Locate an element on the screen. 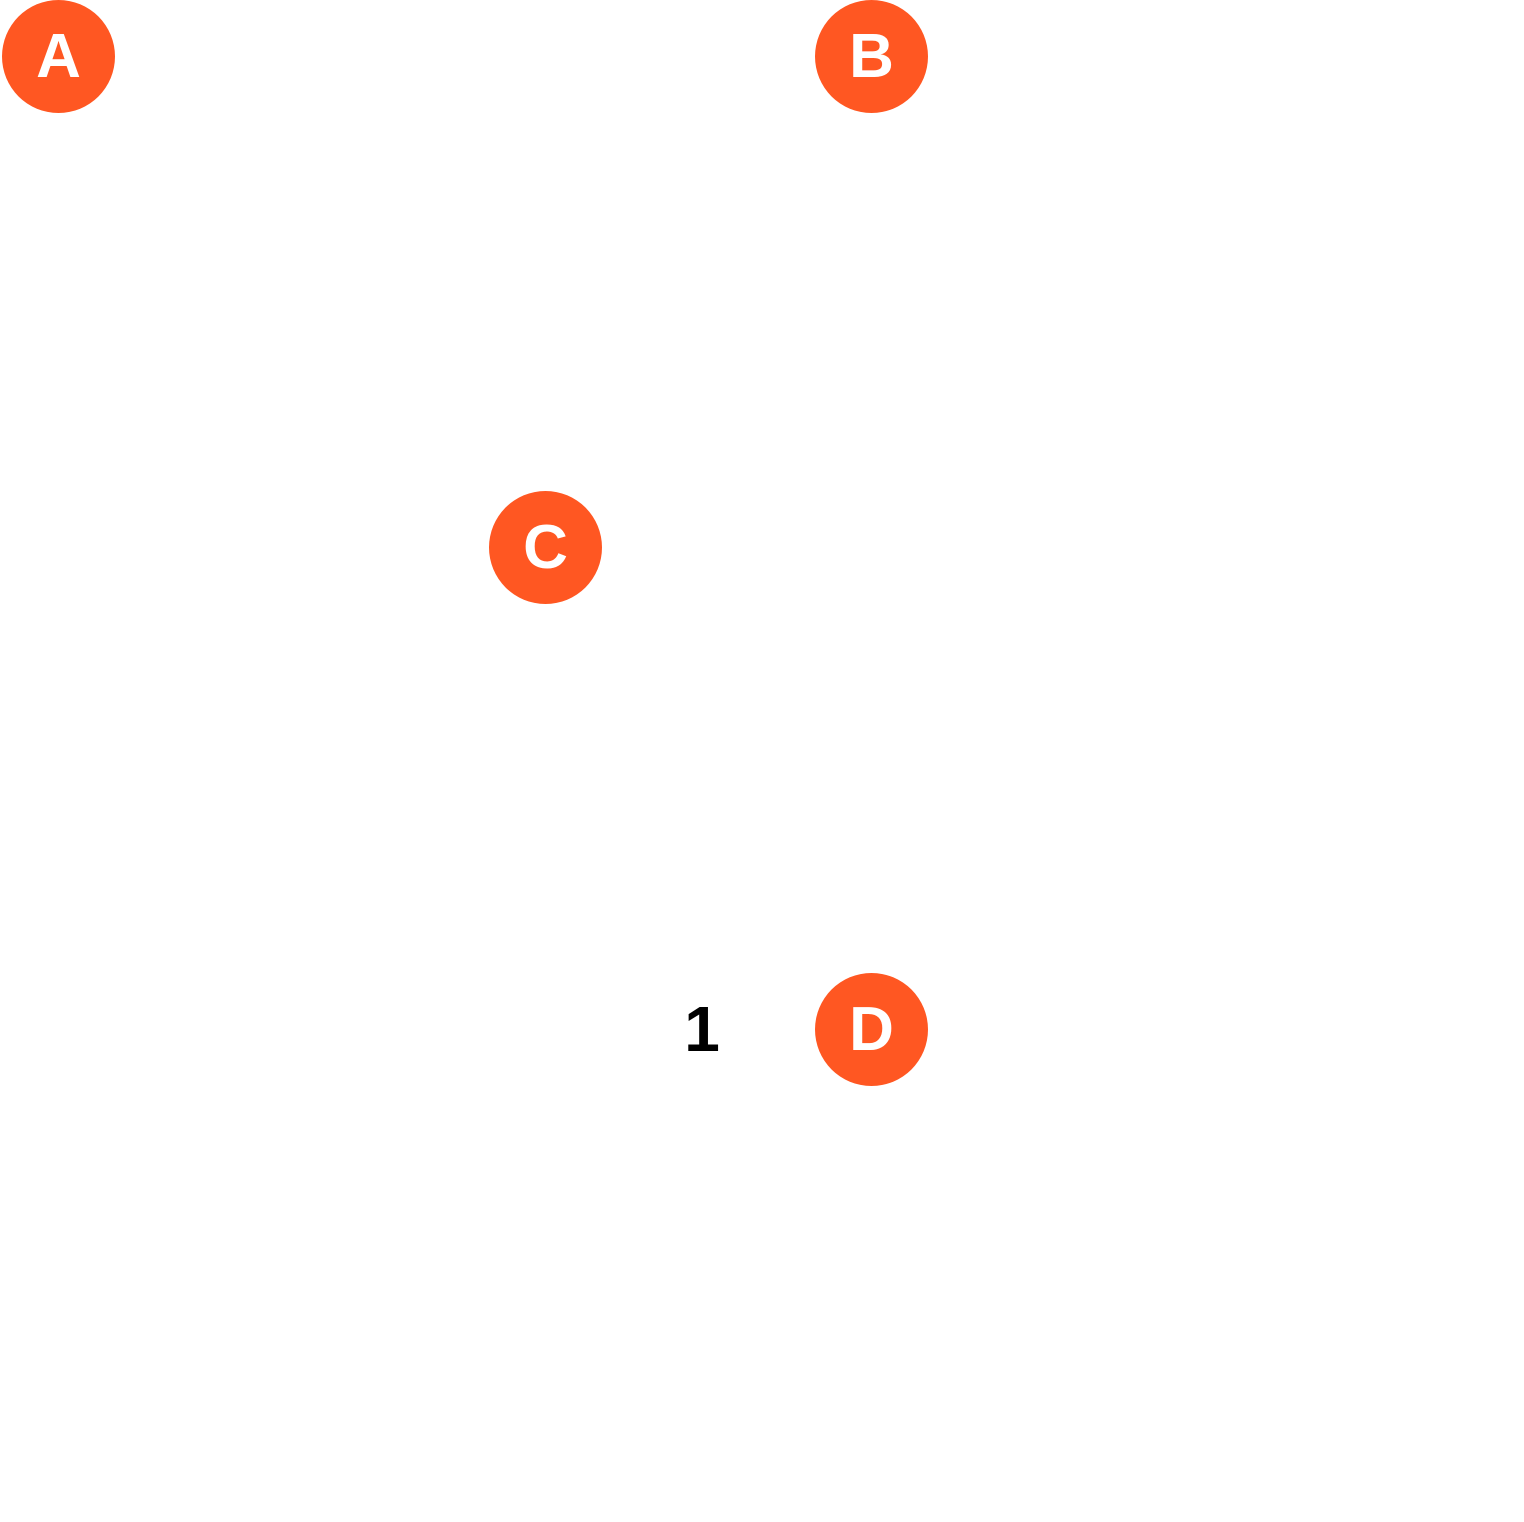  number-label: 1 is located at coordinates (702, 1029).